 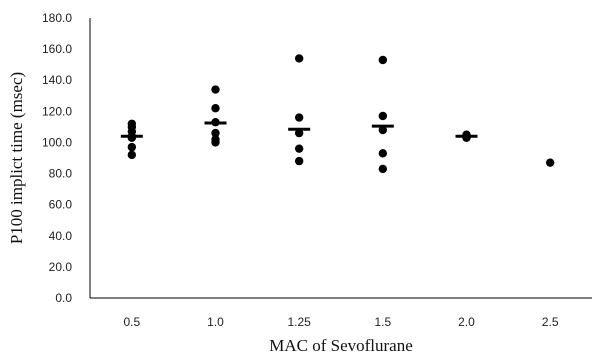 What do you see at coordinates (466, 322) in the screenshot?
I see `x-tick-label: 2.0` at bounding box center [466, 322].